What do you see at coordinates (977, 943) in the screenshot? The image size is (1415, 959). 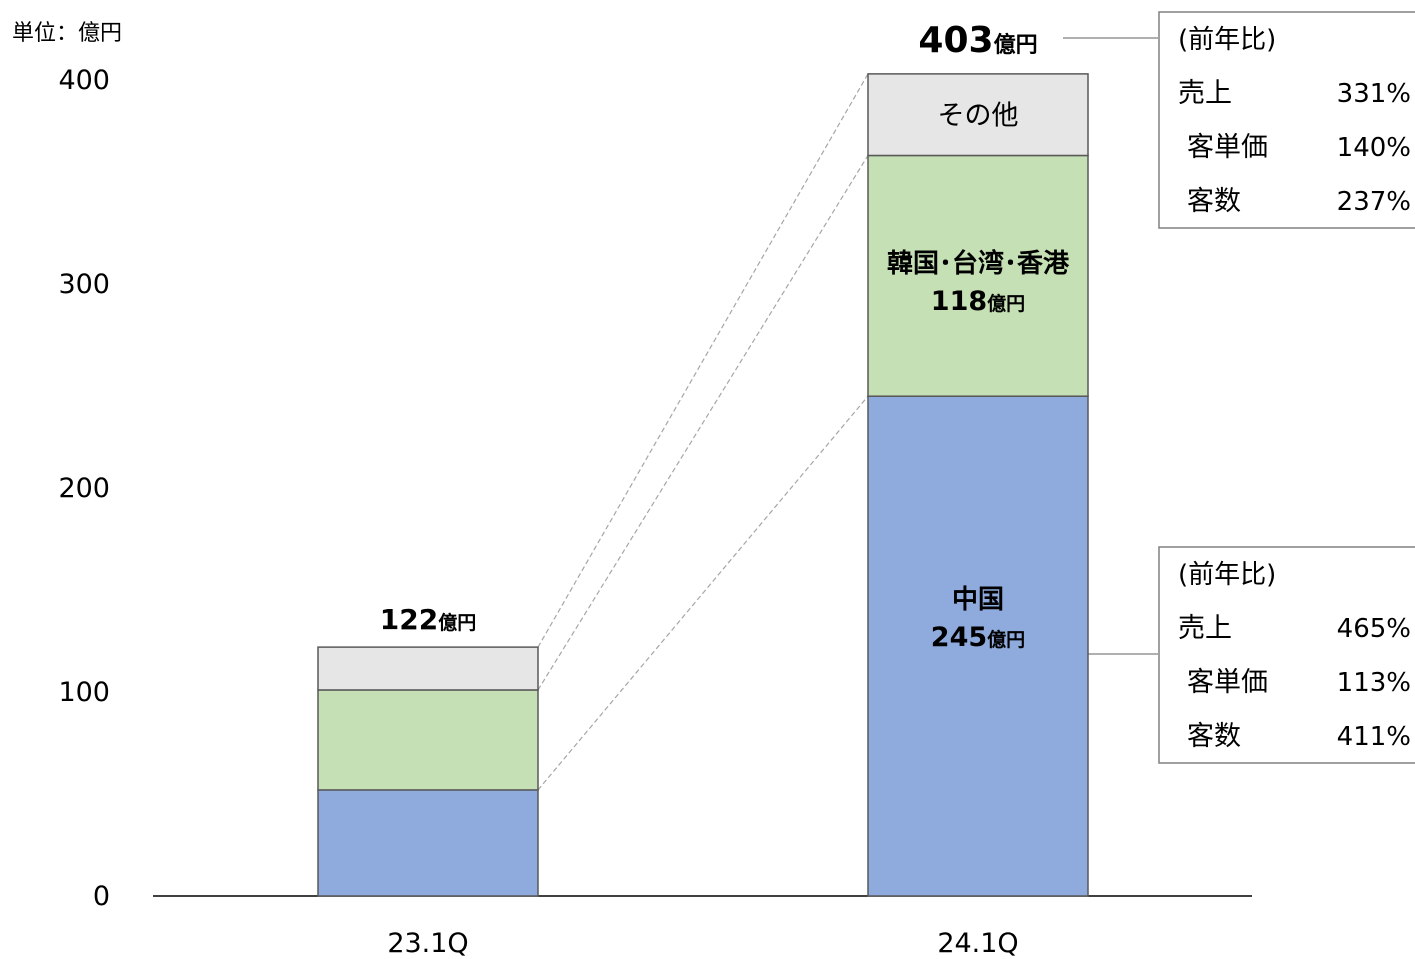 I see `x-tick-label: 24.1Q` at bounding box center [977, 943].